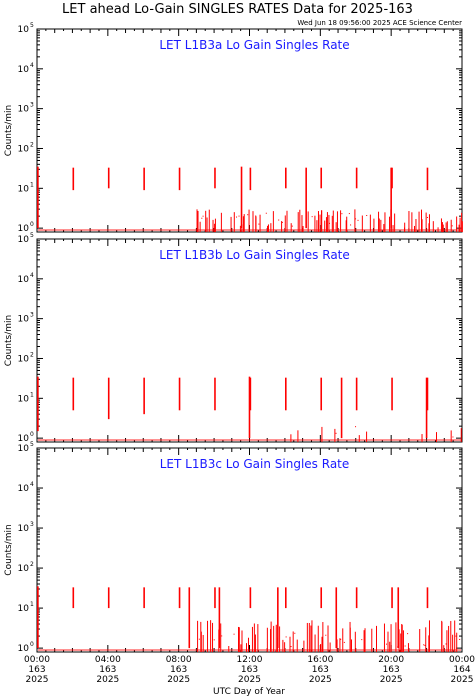  I want to click on x-tick-label: 164, so click(461, 670).